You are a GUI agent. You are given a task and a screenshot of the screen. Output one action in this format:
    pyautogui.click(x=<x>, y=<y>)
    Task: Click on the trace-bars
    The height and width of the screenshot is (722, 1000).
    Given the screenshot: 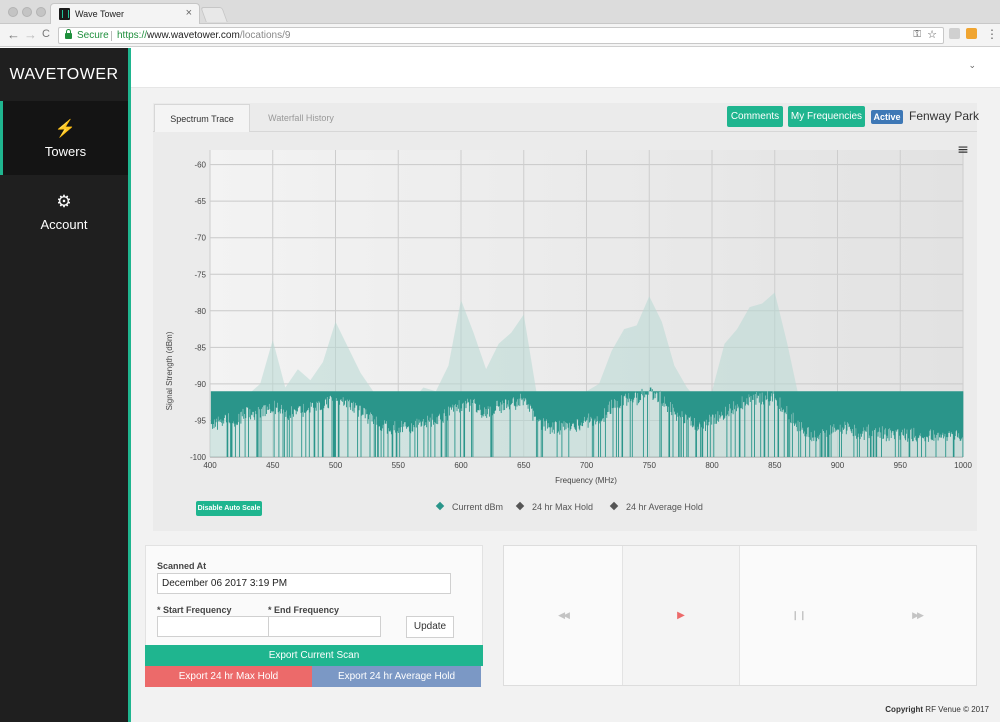 What is the action you would take?
    pyautogui.click(x=587, y=422)
    